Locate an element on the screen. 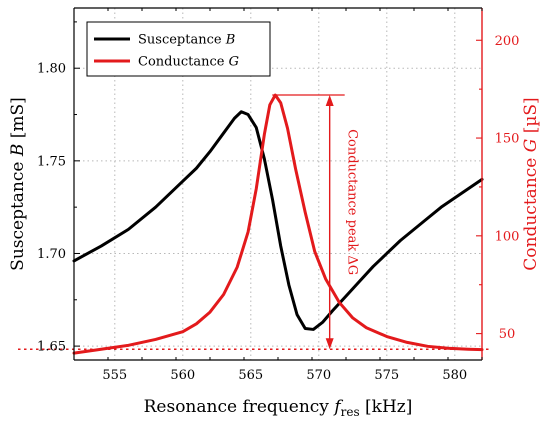 The height and width of the screenshot is (427, 550). x-axis-title-symbol: f is located at coordinates (337, 407).